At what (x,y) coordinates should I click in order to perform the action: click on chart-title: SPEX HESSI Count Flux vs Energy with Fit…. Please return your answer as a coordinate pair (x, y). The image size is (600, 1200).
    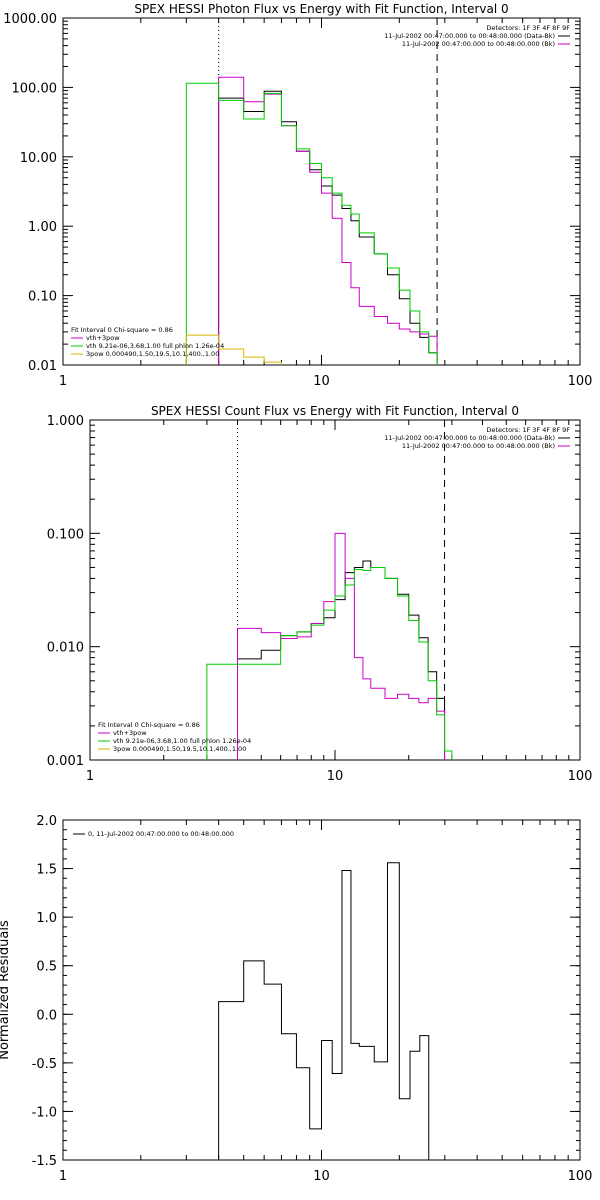
    Looking at the image, I should click on (335, 411).